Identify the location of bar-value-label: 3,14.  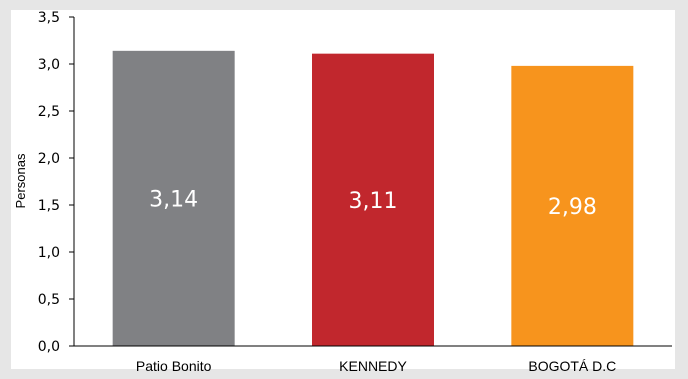
(173, 199).